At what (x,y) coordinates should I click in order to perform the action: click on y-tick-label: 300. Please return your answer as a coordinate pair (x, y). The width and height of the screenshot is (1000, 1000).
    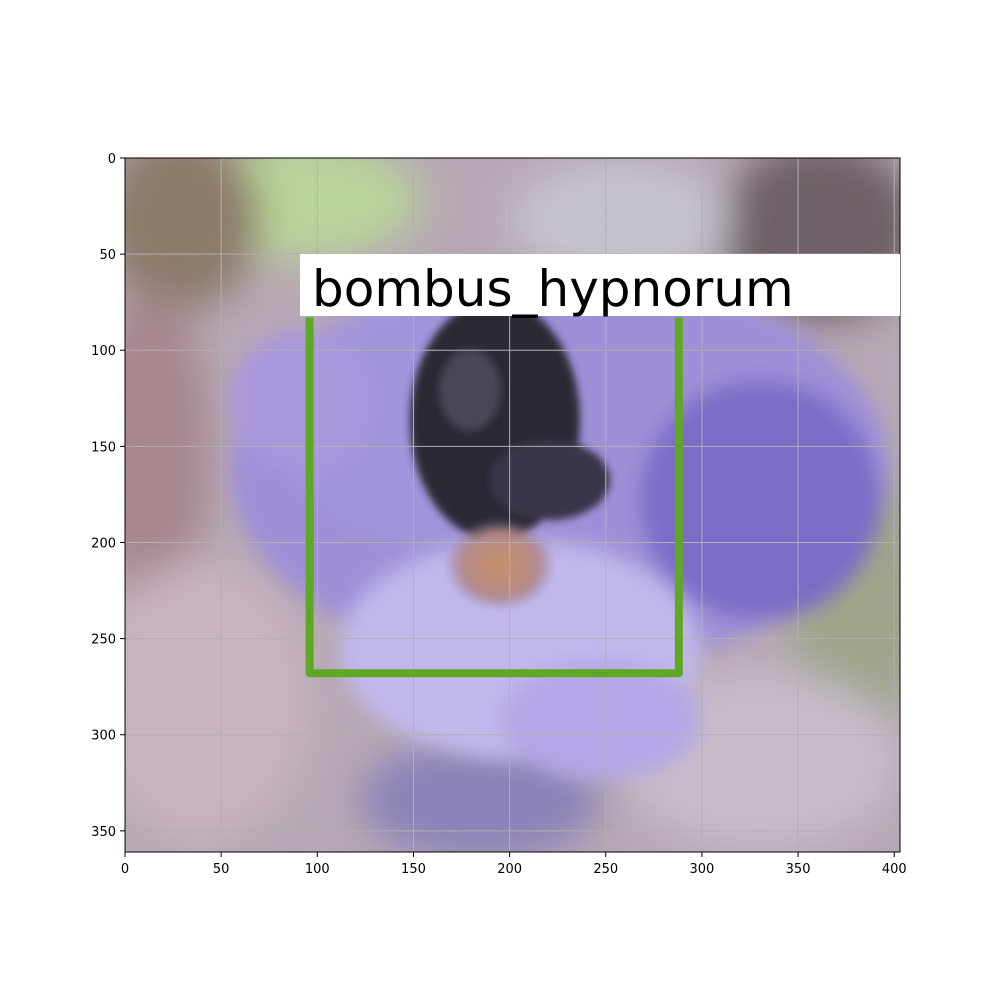
    Looking at the image, I should click on (103, 736).